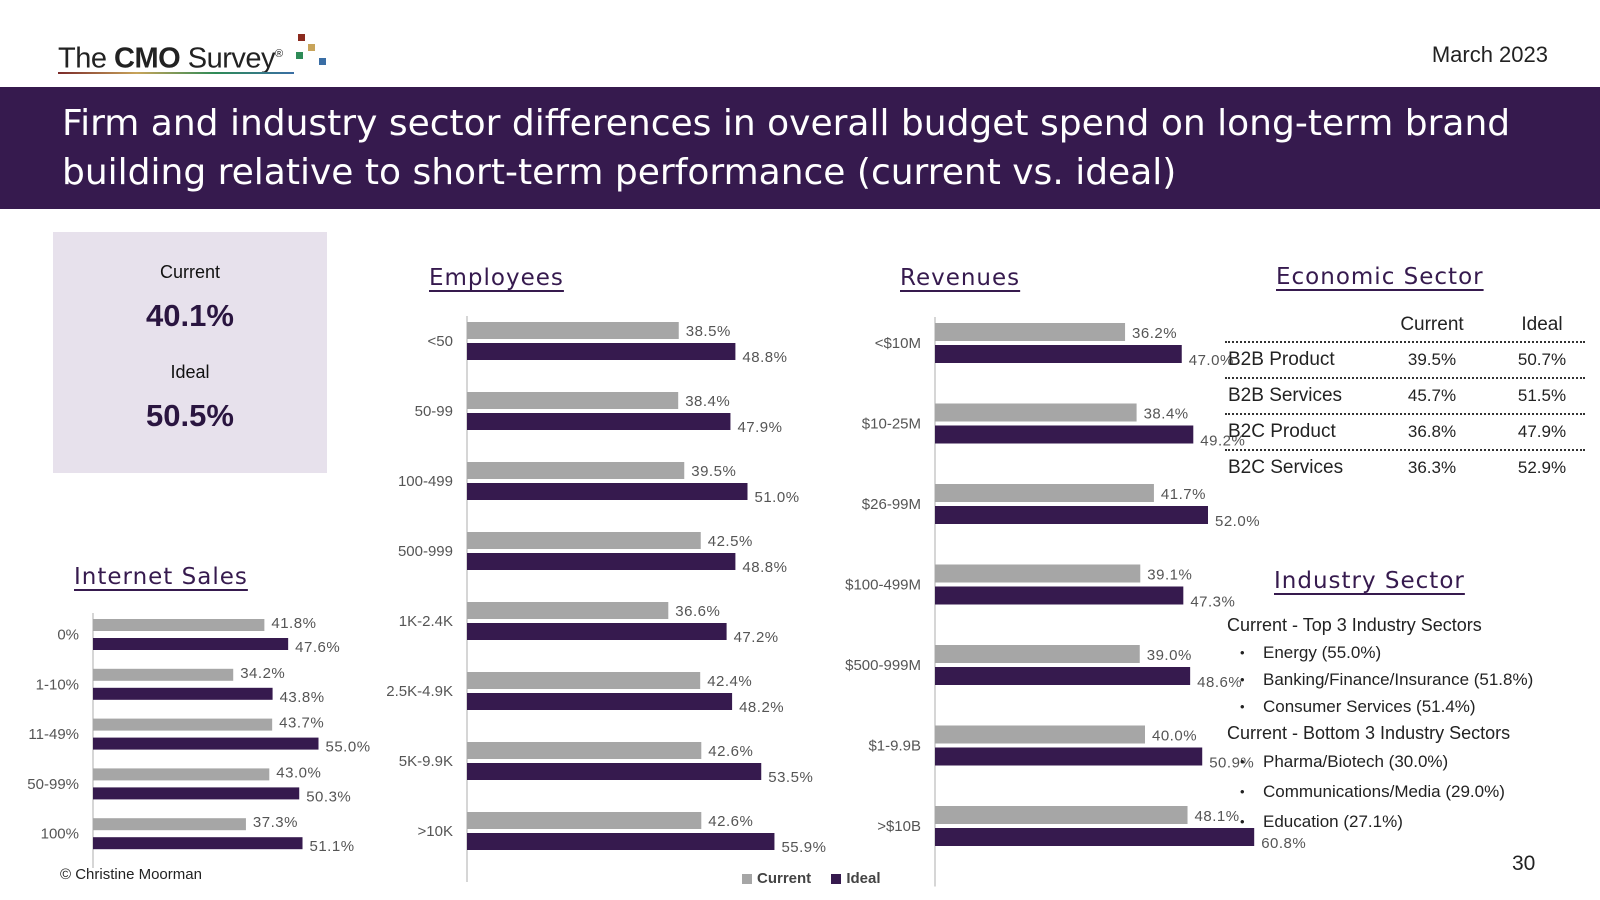 Image resolution: width=1600 pixels, height=900 pixels. I want to click on data-label-ideal: 43.8%, so click(302, 697).